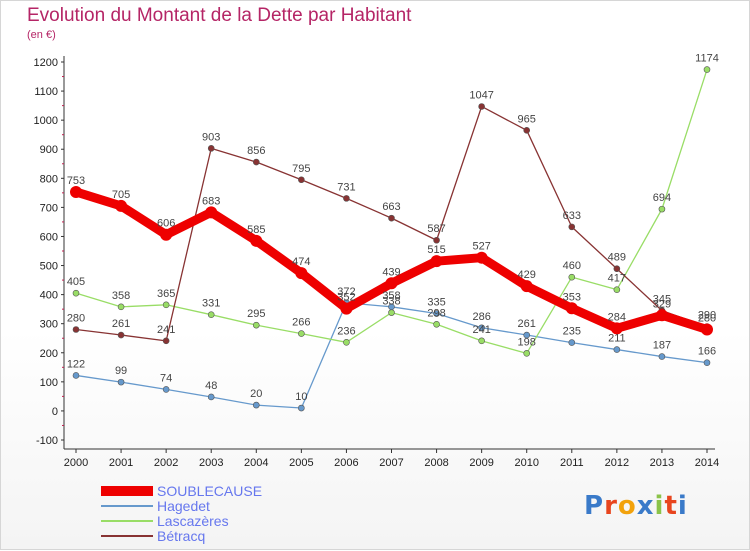 The height and width of the screenshot is (551, 750). Describe the element at coordinates (76, 282) in the screenshot. I see `data-label: 405` at that location.